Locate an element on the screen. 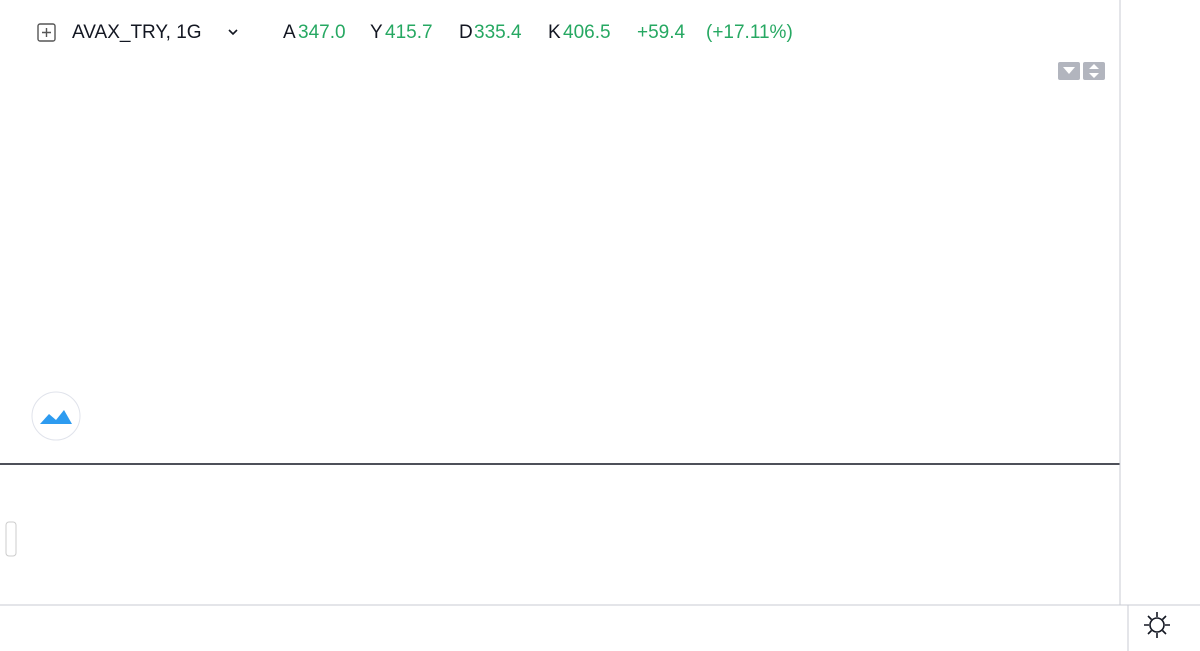 The height and width of the screenshot is (651, 1200). scale-button is located at coordinates (1094, 71).